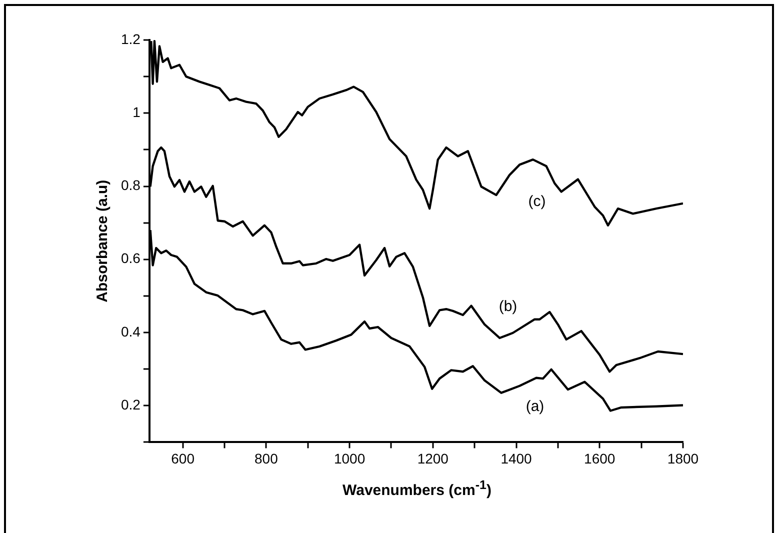 This screenshot has height=533, width=781. I want to click on y-tick-label: 0.4, so click(130, 331).